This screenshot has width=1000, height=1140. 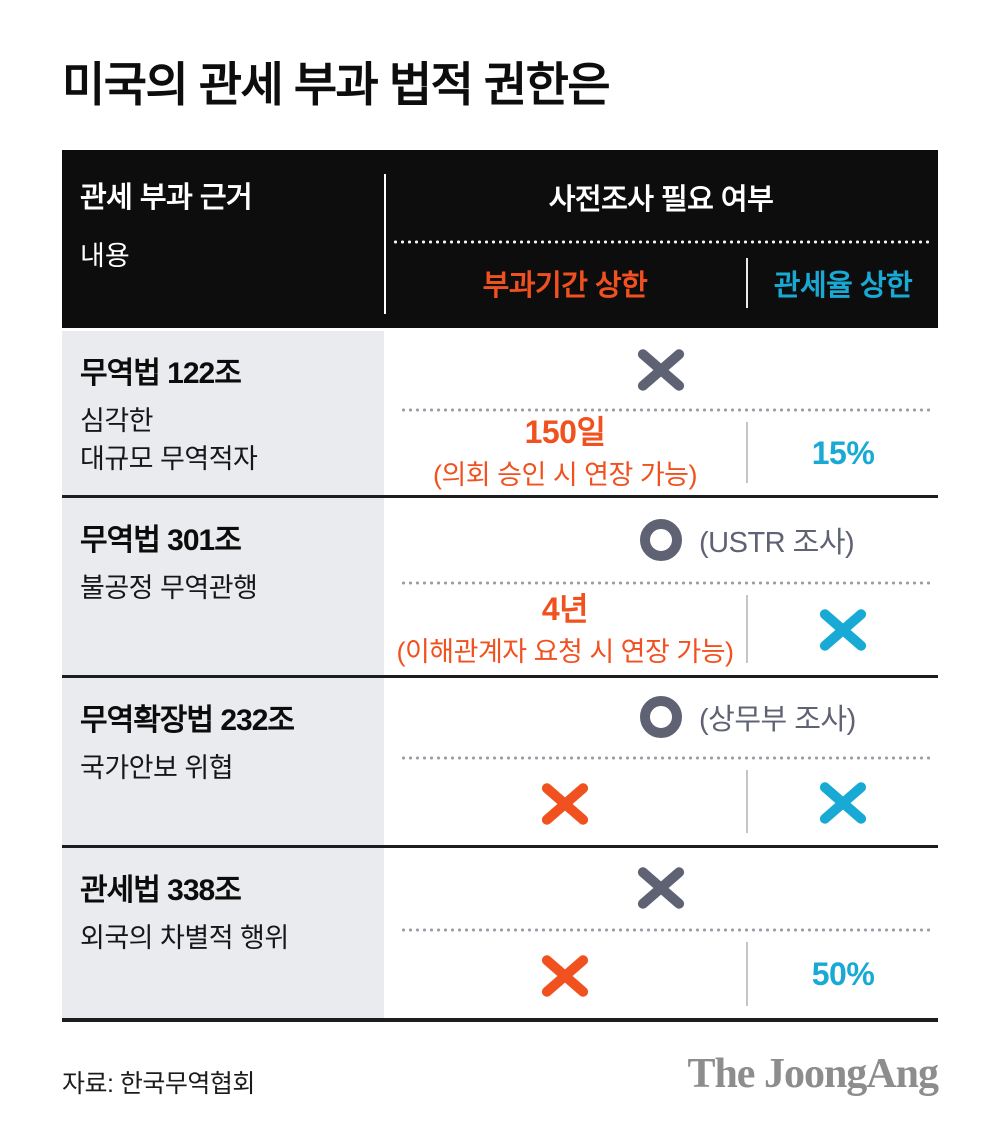 I want to click on page-title: 미국의 관세 부과 법적 권한은, so click(x=336, y=84).